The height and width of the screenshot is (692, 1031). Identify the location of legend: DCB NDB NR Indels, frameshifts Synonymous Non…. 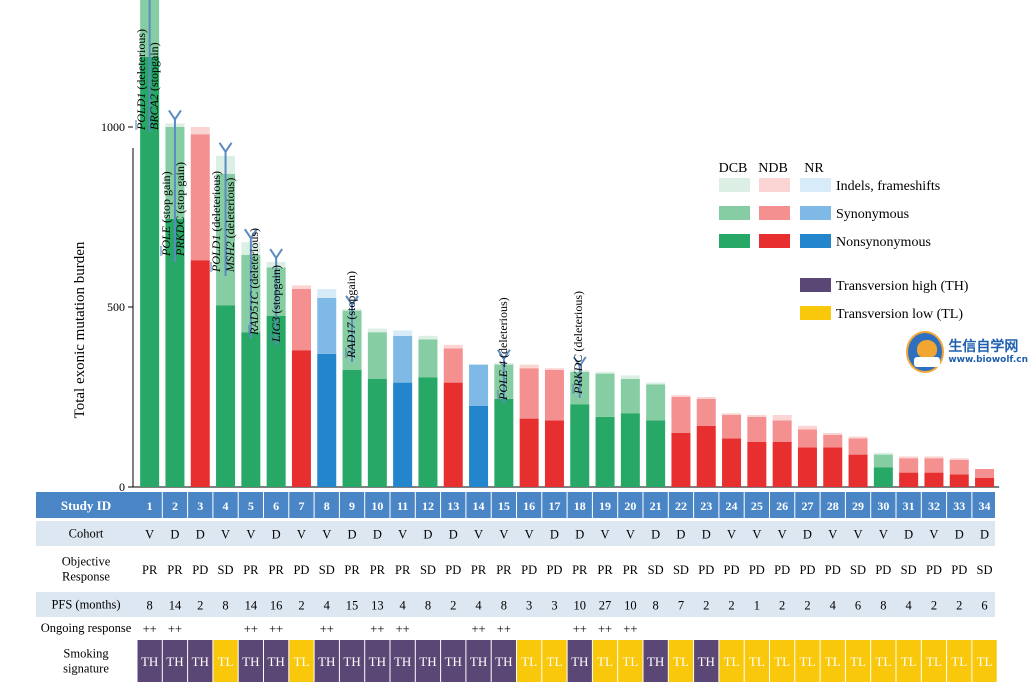
(844, 241).